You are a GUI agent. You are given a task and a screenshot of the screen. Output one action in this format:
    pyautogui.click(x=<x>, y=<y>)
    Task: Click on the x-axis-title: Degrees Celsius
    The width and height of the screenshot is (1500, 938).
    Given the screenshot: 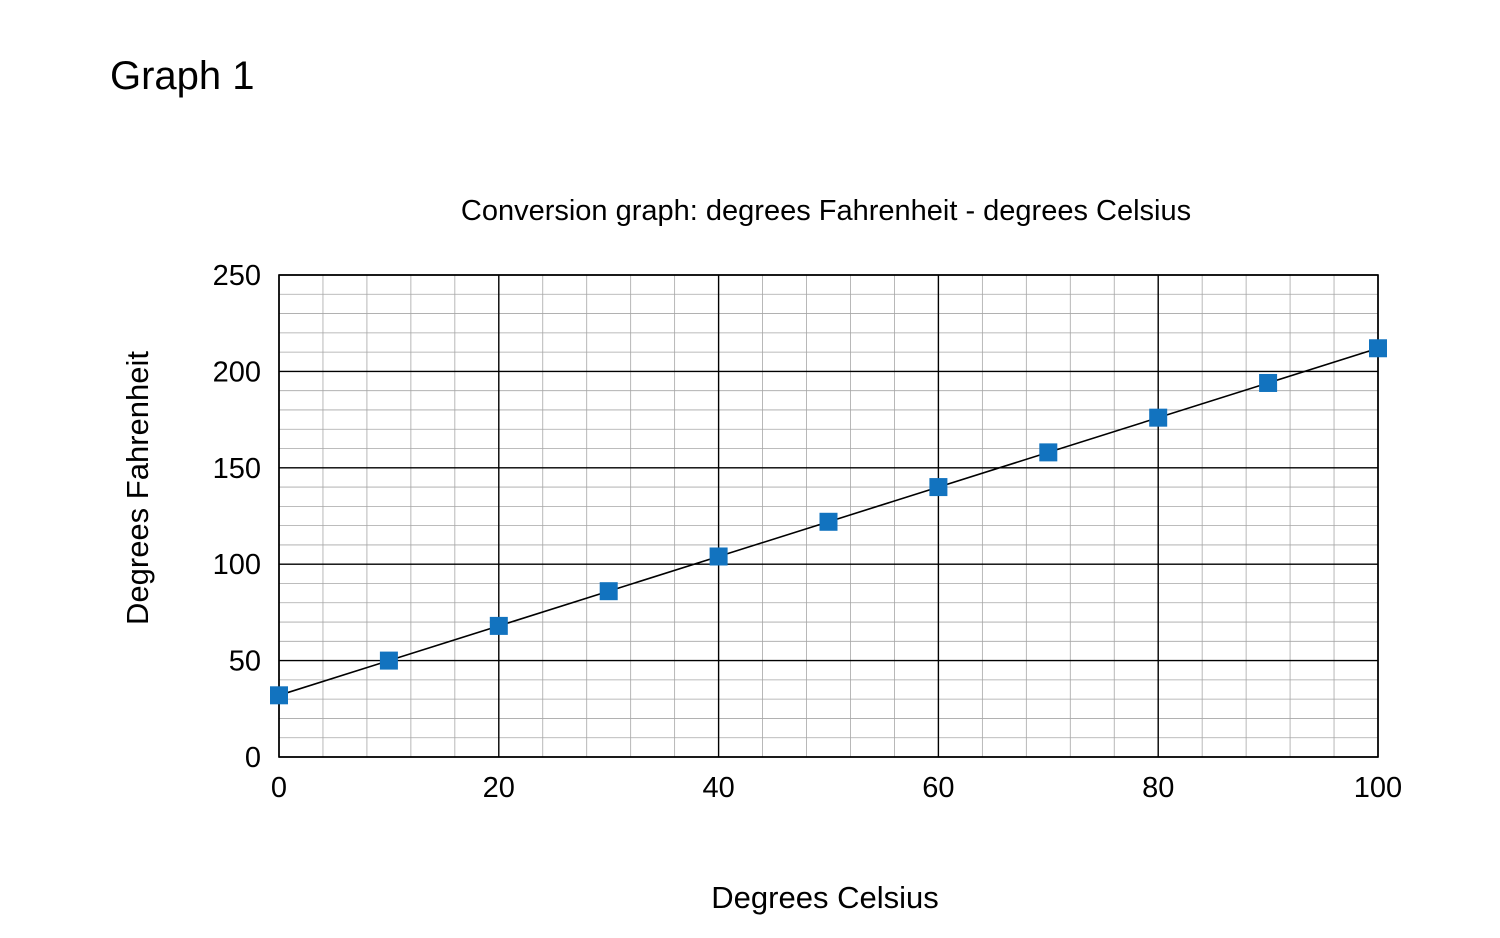 What is the action you would take?
    pyautogui.click(x=824, y=897)
    